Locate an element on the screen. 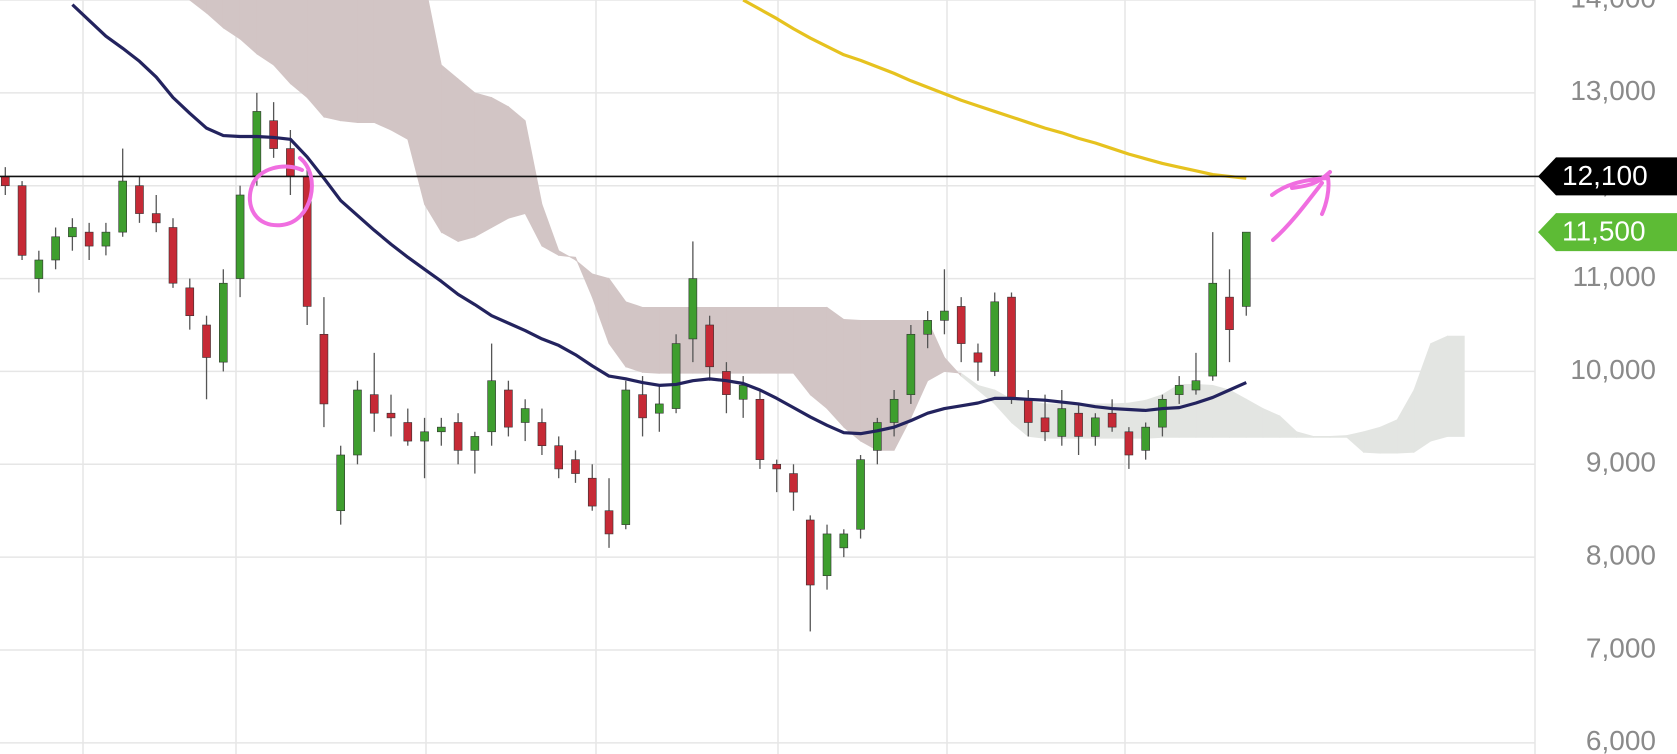 The image size is (1677, 754). y-tick-label: 9,000 is located at coordinates (1621, 462).